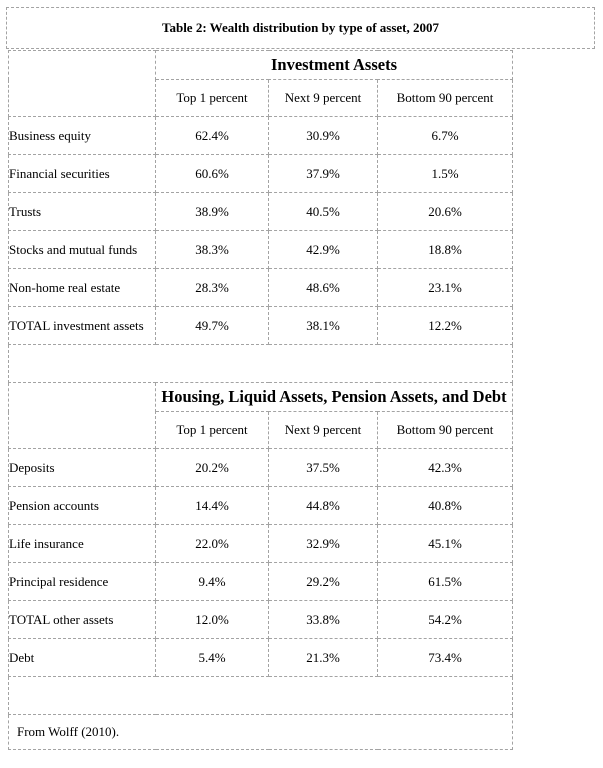  I want to click on cell-value: 32.9%, so click(323, 543).